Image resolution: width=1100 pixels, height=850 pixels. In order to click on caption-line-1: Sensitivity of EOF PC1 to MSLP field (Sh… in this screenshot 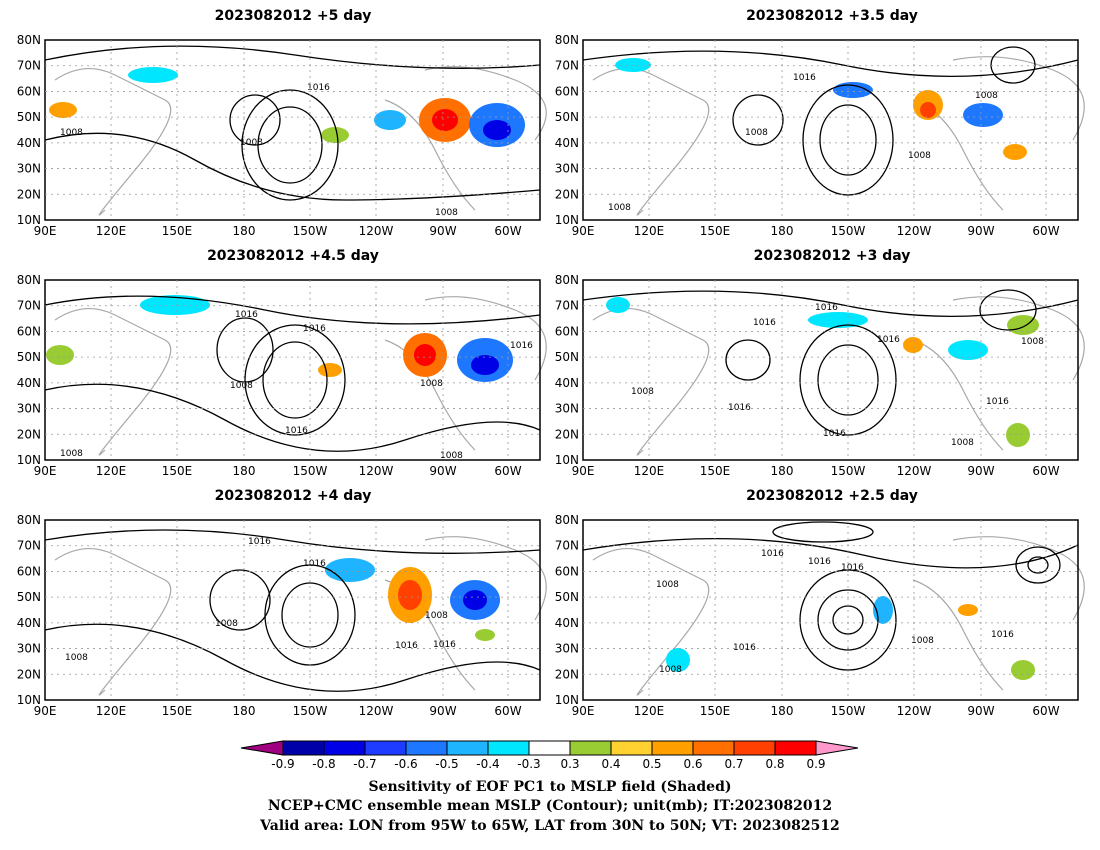, I will do `click(549, 787)`.